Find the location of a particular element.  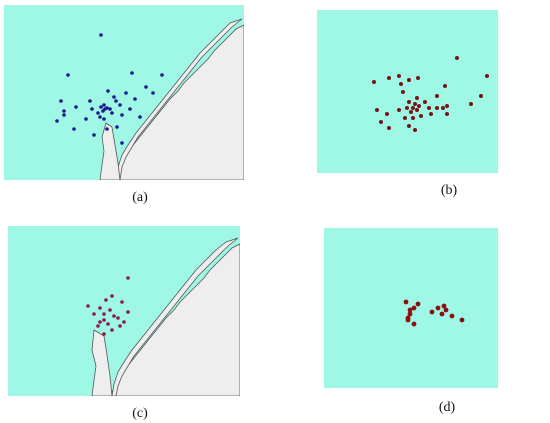

barrier-island-c is located at coordinates (175, 316).